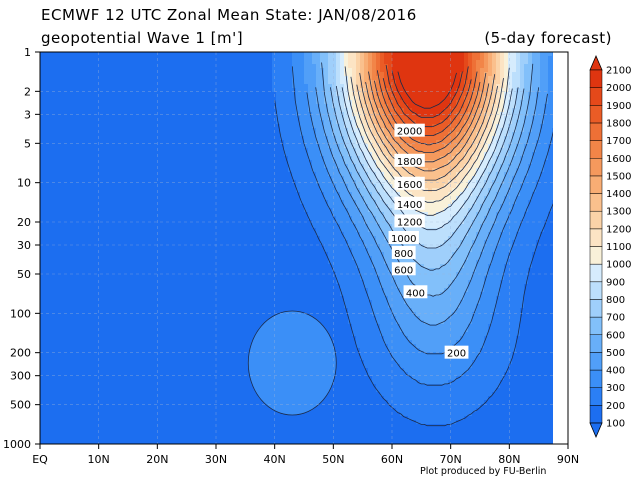  Describe the element at coordinates (615, 318) in the screenshot. I see `colorbar-label: 700` at that location.